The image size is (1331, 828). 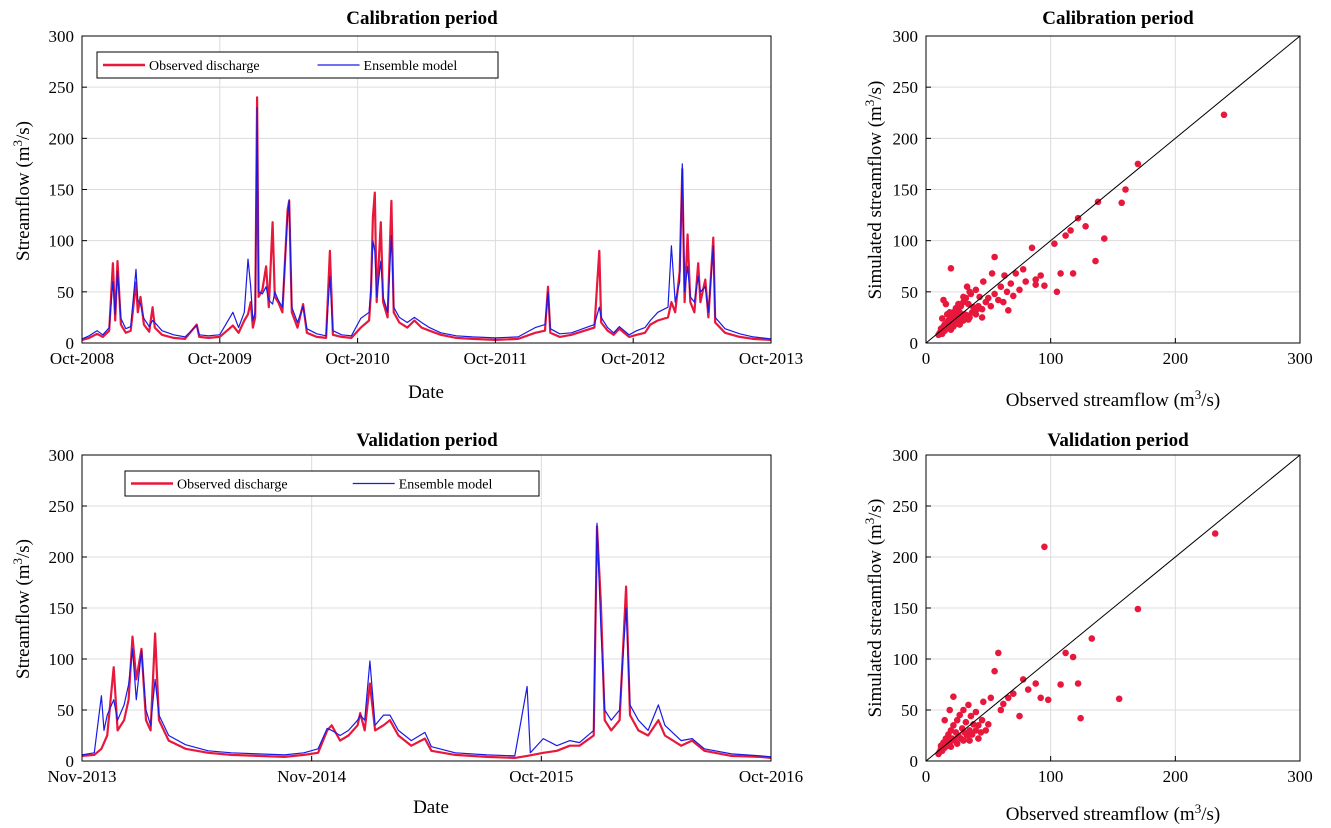 What do you see at coordinates (297, 65) in the screenshot?
I see `legend: Observed discharge Ensemble model` at bounding box center [297, 65].